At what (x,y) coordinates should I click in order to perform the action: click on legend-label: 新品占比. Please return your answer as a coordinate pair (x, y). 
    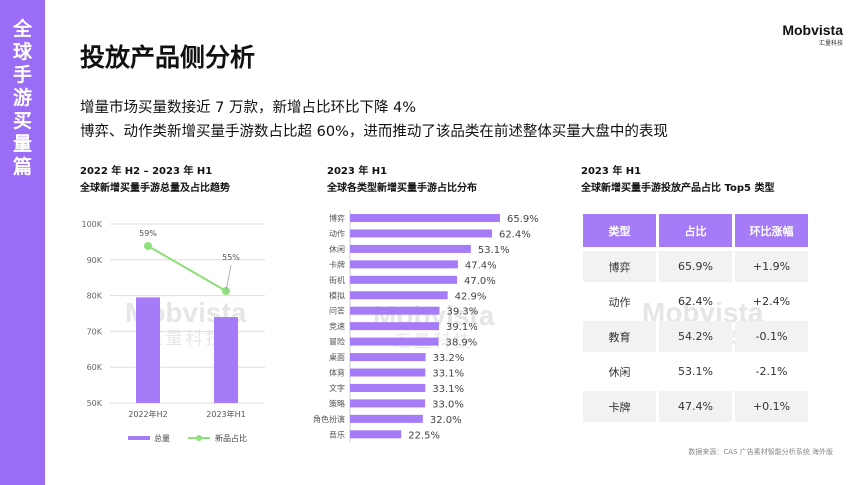
    Looking at the image, I should click on (231, 438).